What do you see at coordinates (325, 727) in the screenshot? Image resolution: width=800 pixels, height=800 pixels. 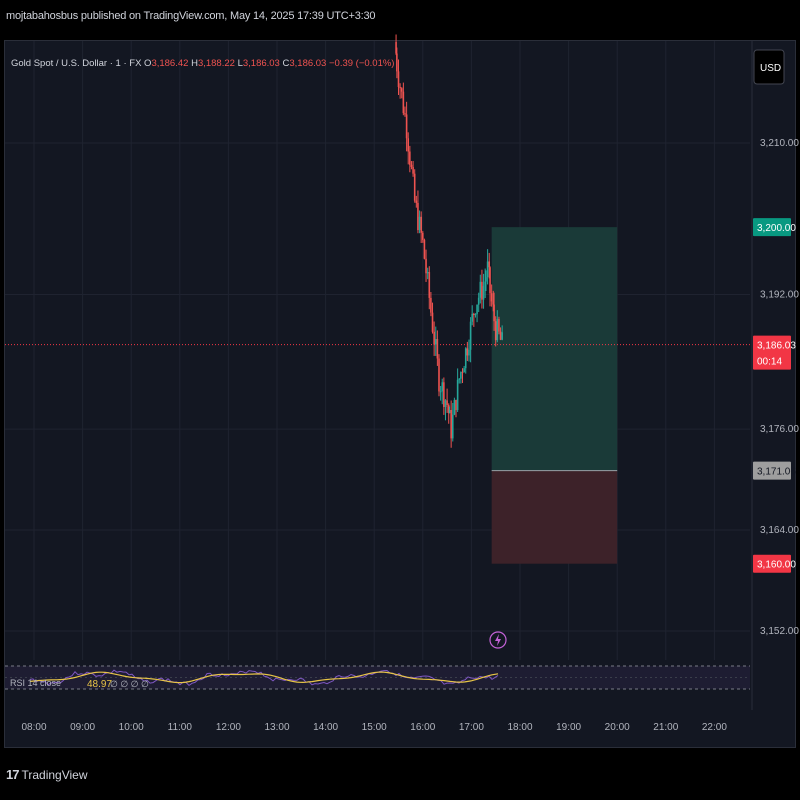 I see `time-tick-label: 14:00` at bounding box center [325, 727].